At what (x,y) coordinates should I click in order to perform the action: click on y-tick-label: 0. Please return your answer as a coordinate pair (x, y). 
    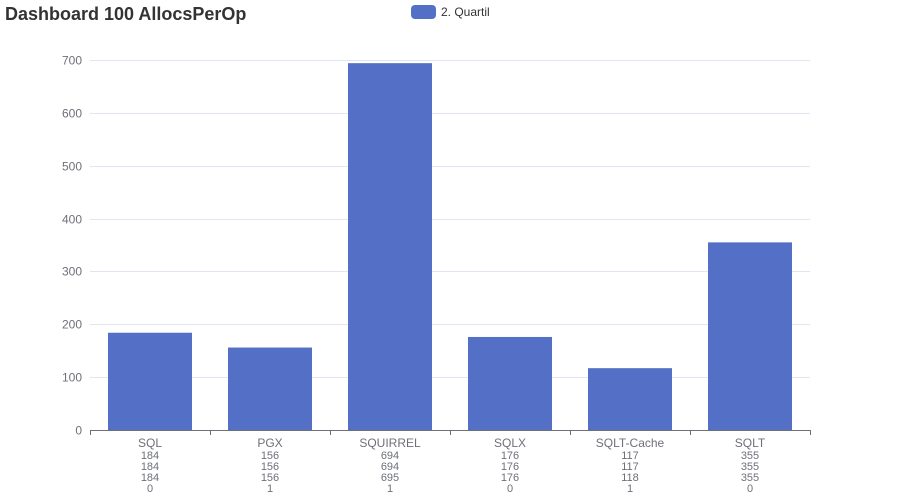
    Looking at the image, I should click on (78, 431).